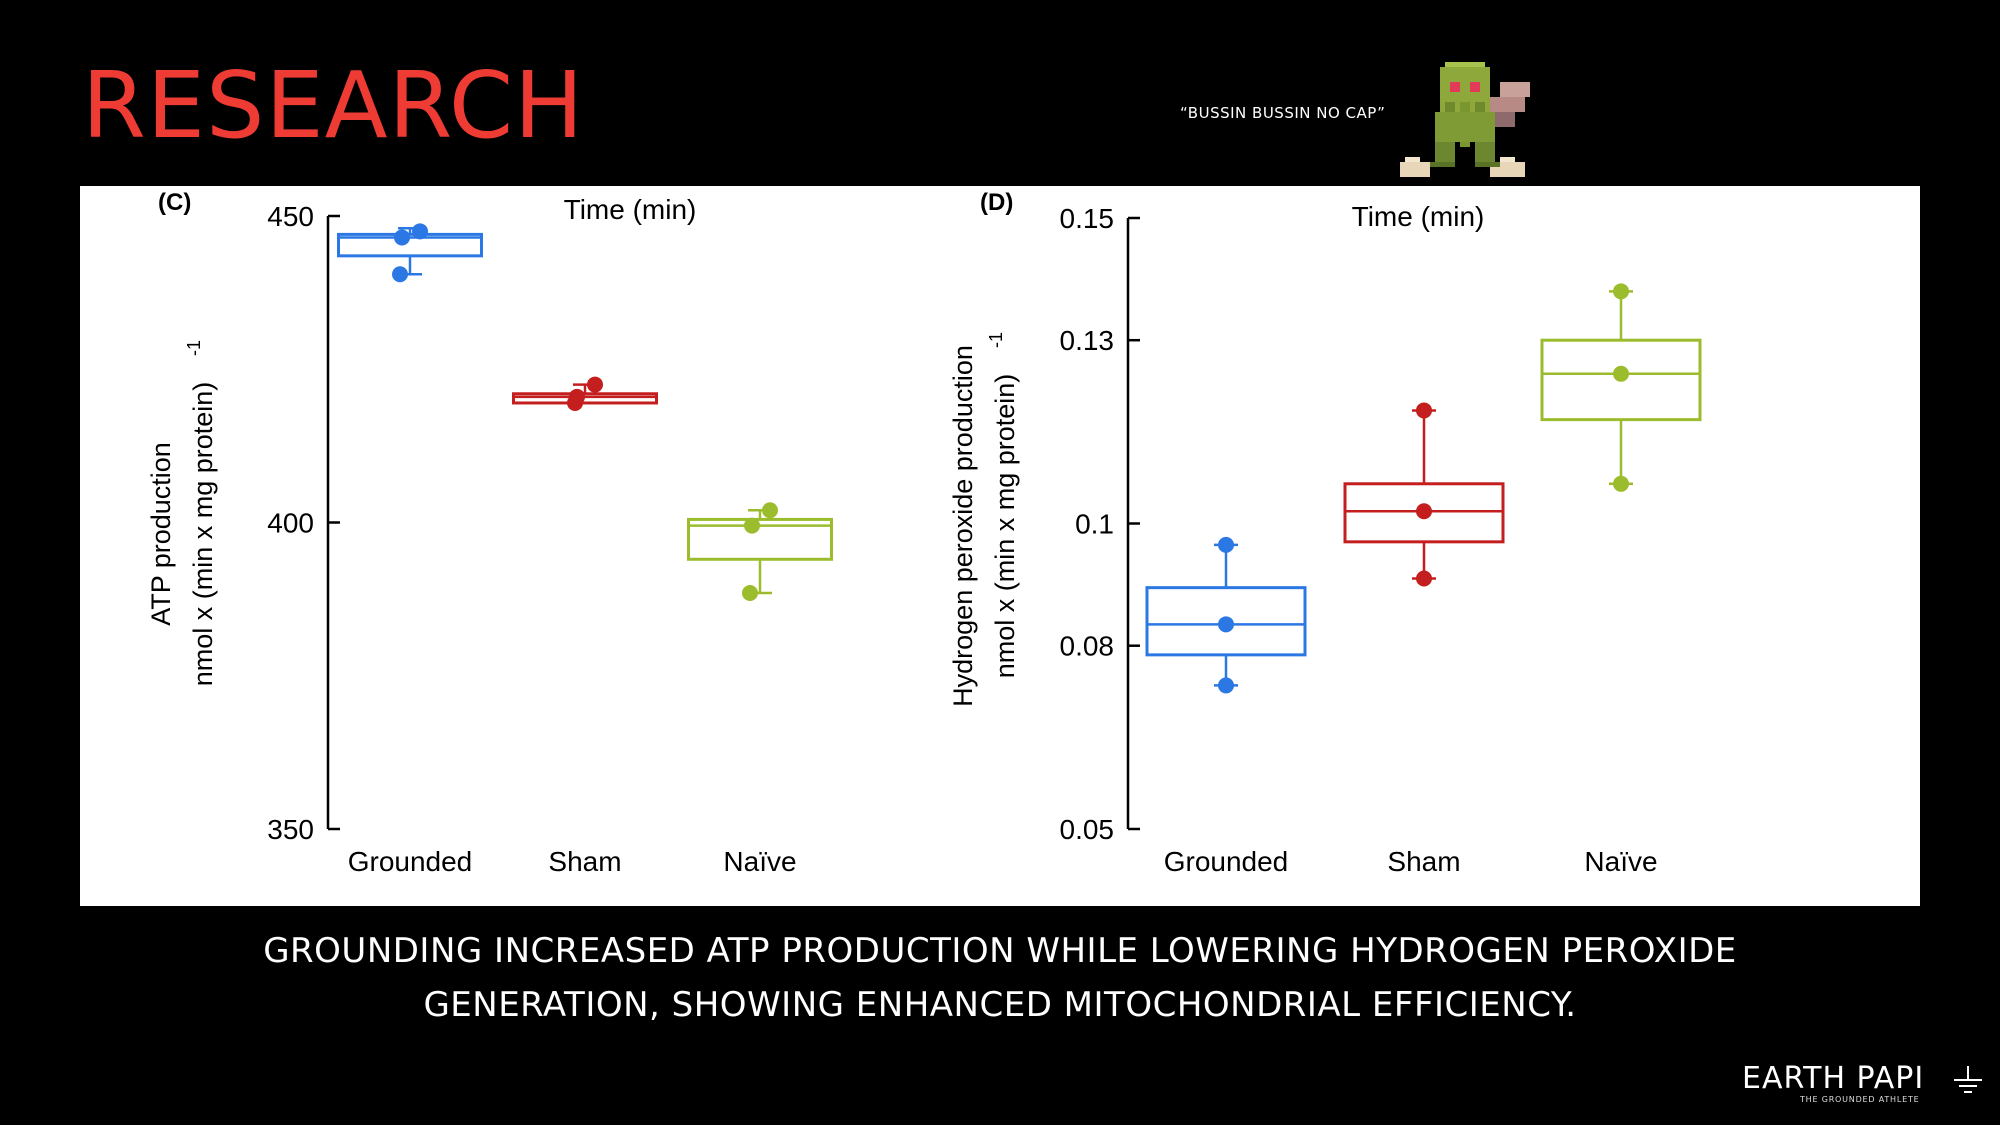  I want to click on y-axis-label: Hydrogen peroxide production, so click(963, 526).